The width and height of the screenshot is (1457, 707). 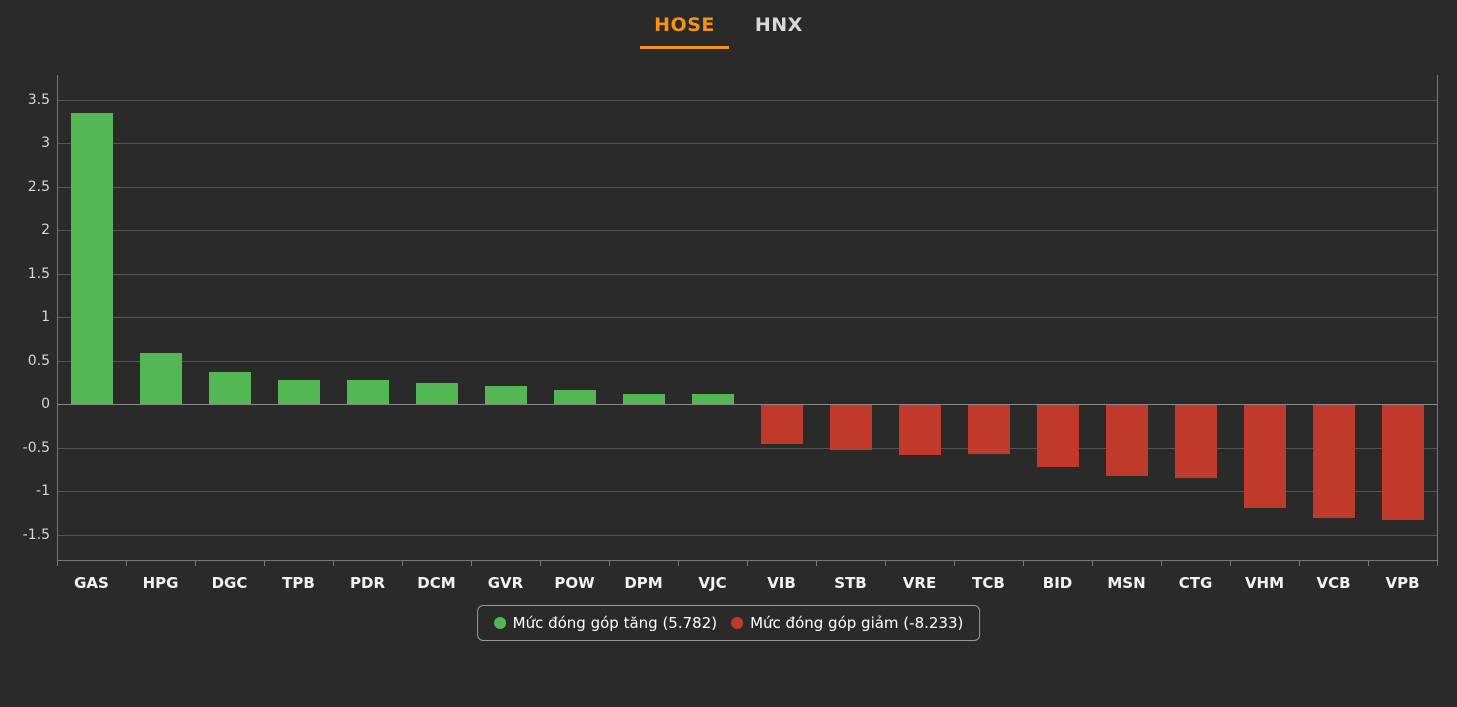 What do you see at coordinates (229, 583) in the screenshot?
I see `x-axis-category-label: DGC` at bounding box center [229, 583].